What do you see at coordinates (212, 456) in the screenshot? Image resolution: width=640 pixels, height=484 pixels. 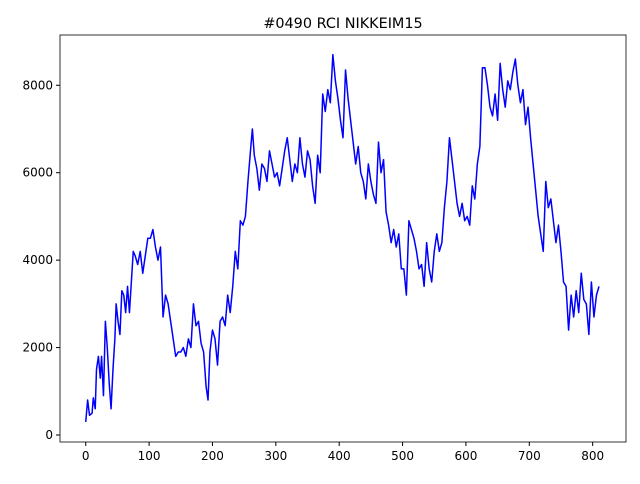 I see `x-tick-label: 200` at bounding box center [212, 456].